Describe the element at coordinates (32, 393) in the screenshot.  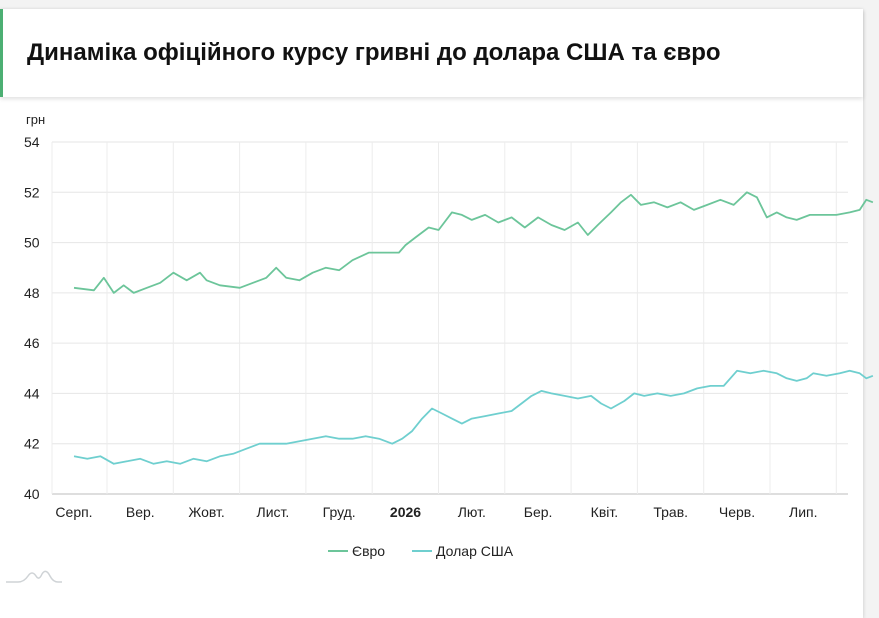
I see `y-tick-label: 44` at that location.